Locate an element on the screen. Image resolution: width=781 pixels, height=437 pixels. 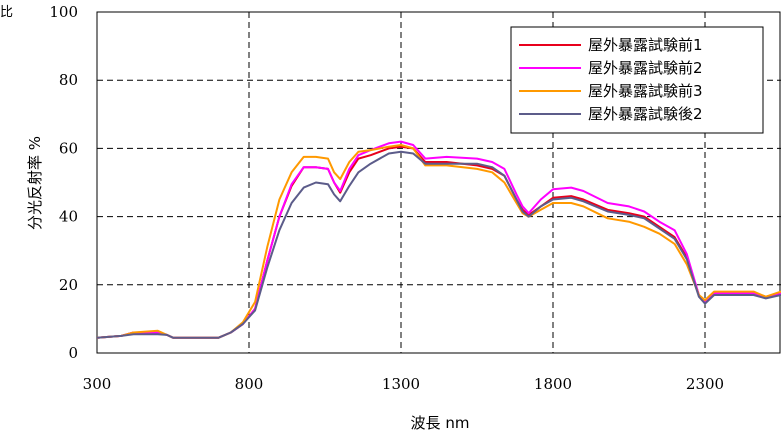
x-tick-label: 800 is located at coordinates (249, 384).